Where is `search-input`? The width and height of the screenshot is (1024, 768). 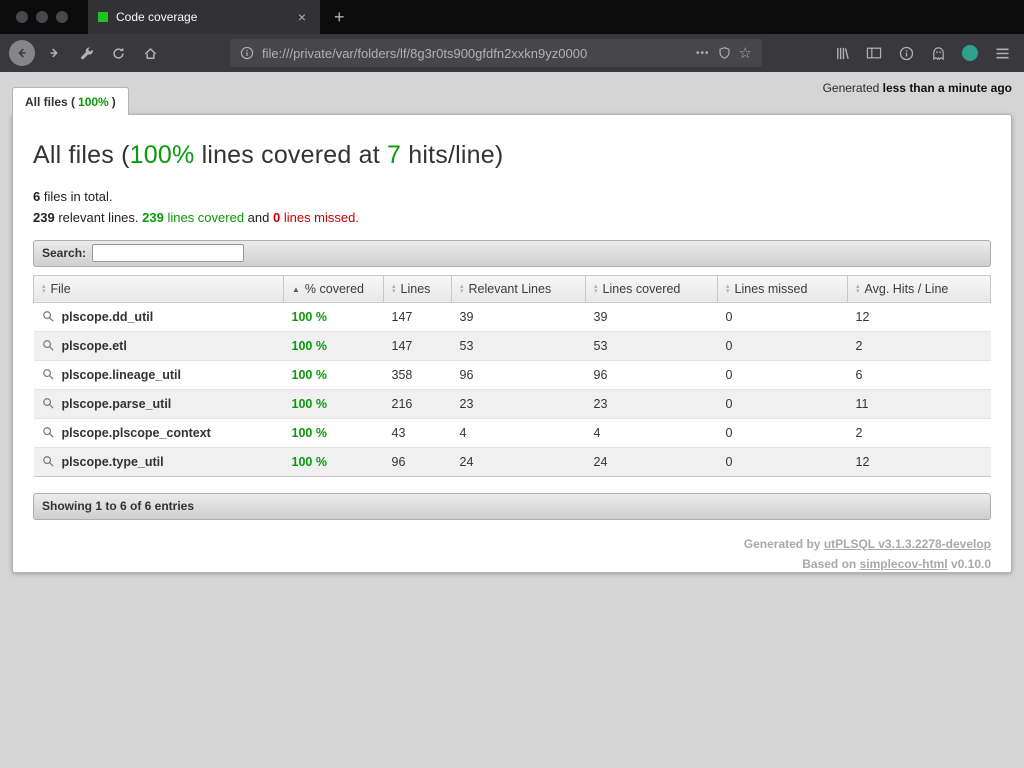
search-input is located at coordinates (168, 253).